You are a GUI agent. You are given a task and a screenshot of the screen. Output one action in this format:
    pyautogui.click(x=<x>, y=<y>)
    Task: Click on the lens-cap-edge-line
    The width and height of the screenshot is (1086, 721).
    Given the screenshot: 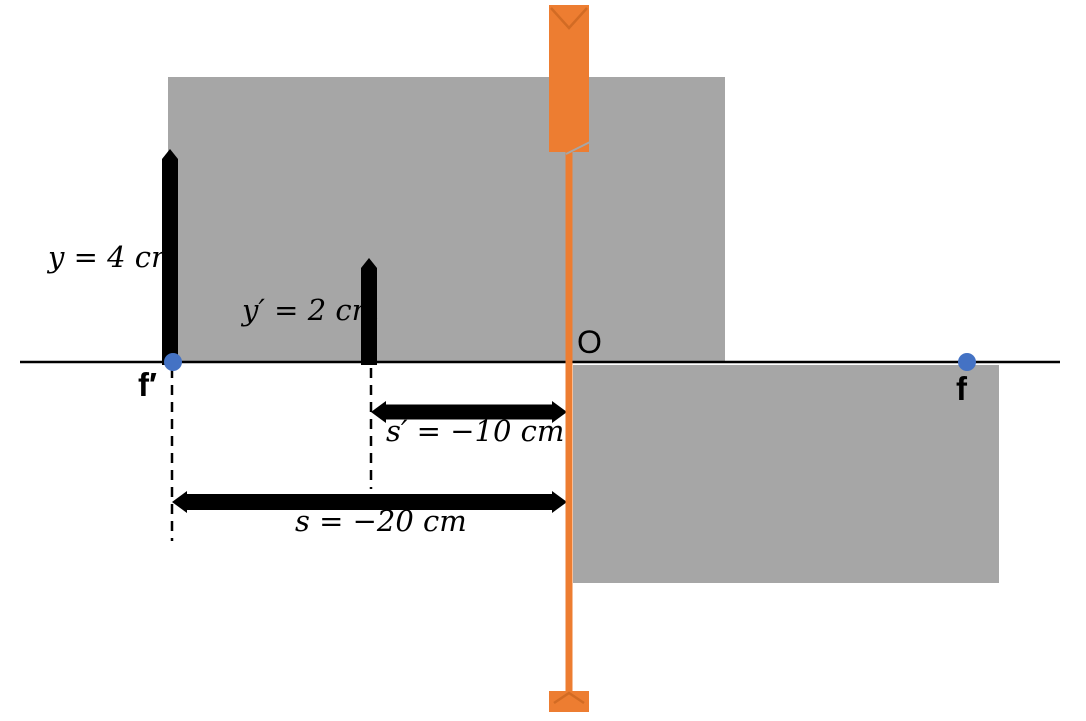 What is the action you would take?
    pyautogui.click(x=578, y=148)
    